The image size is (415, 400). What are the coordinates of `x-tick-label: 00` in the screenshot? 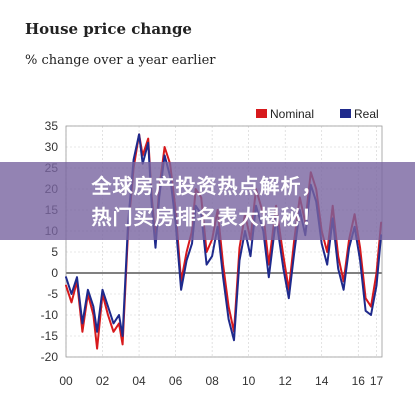 It's located at (66, 381).